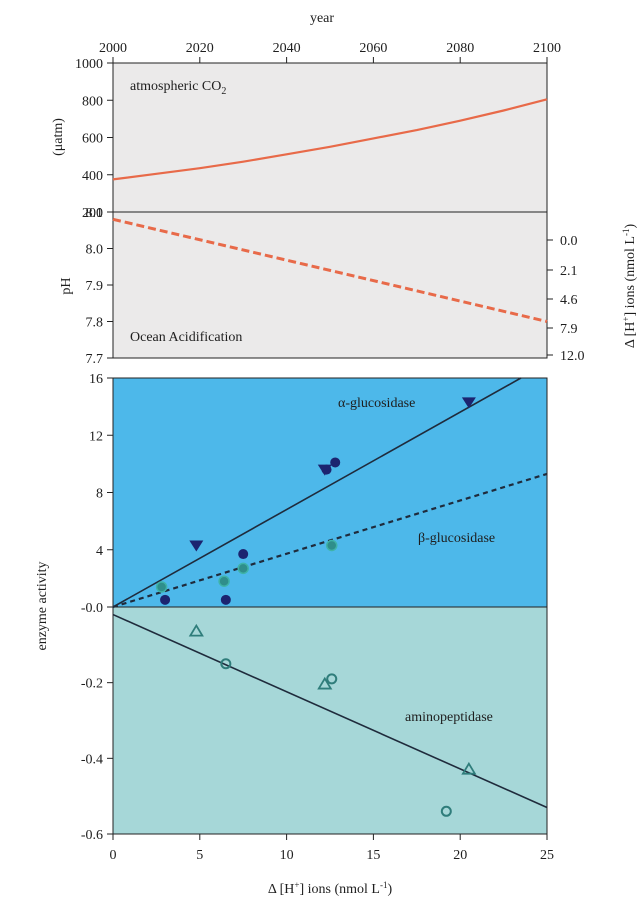 This screenshot has width=642, height=908. I want to click on ph-right-tick-label: 0.0, so click(569, 241).